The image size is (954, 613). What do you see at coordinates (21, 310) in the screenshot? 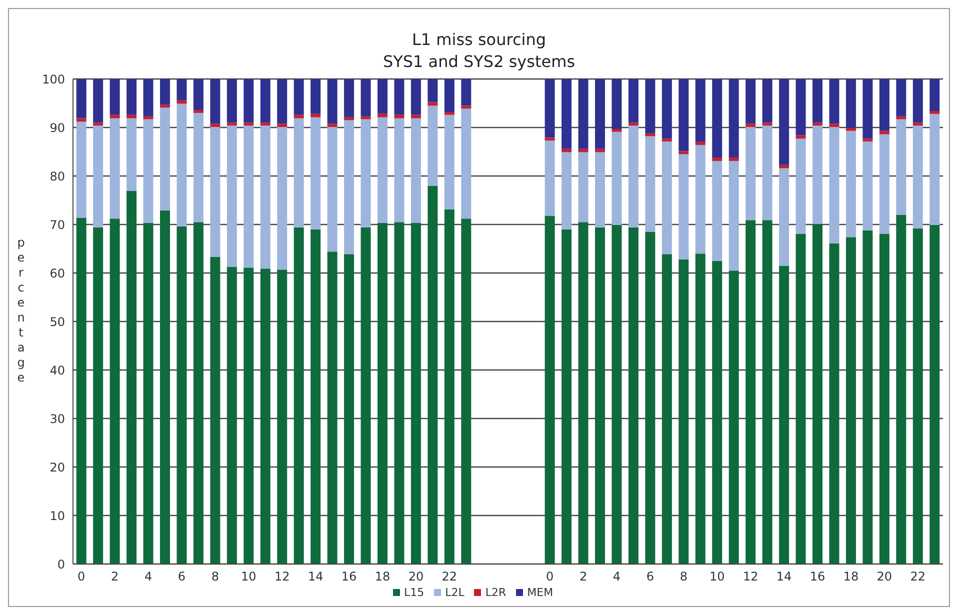
I see `text: percentage` at bounding box center [21, 310].